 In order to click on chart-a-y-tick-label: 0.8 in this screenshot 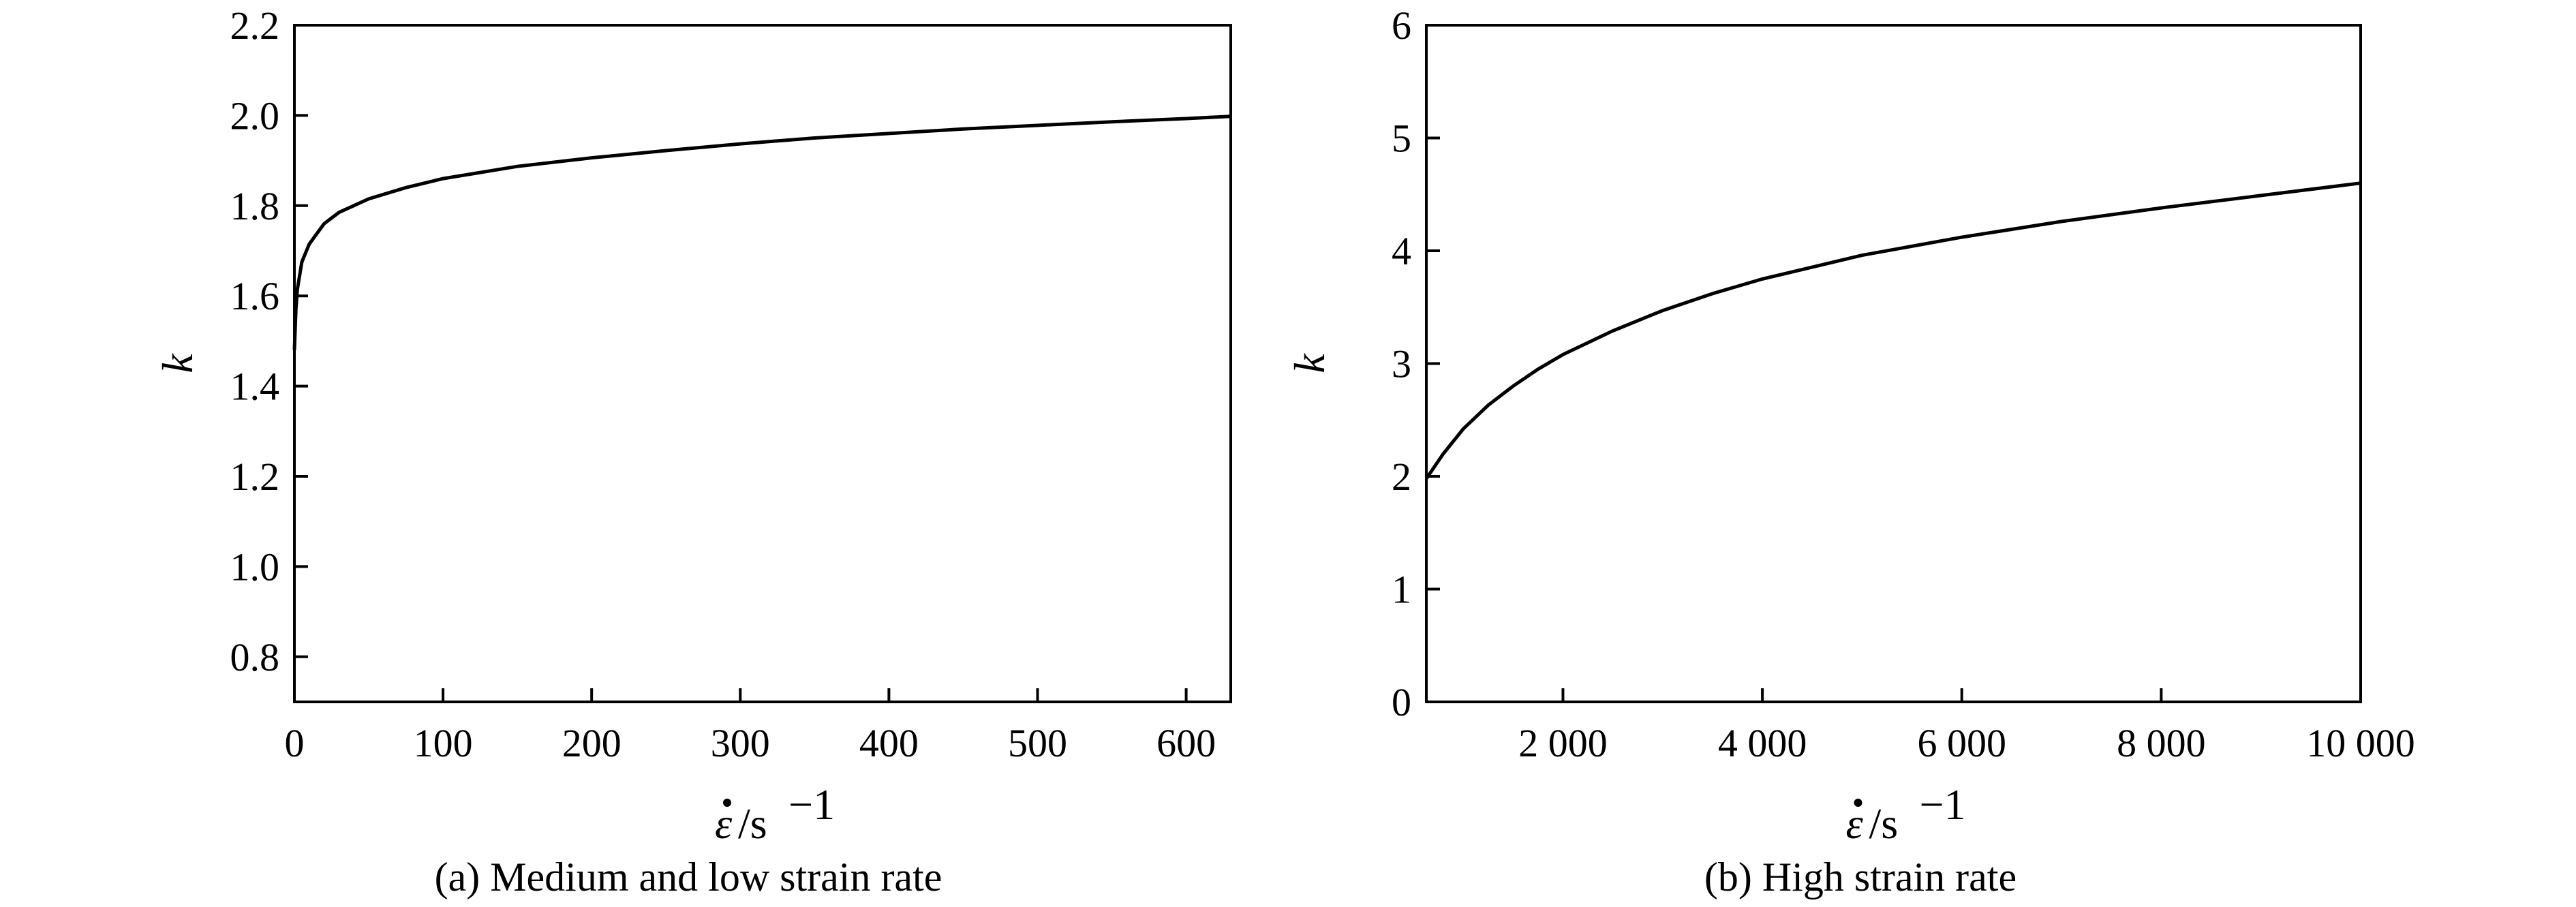, I will do `click(255, 657)`.